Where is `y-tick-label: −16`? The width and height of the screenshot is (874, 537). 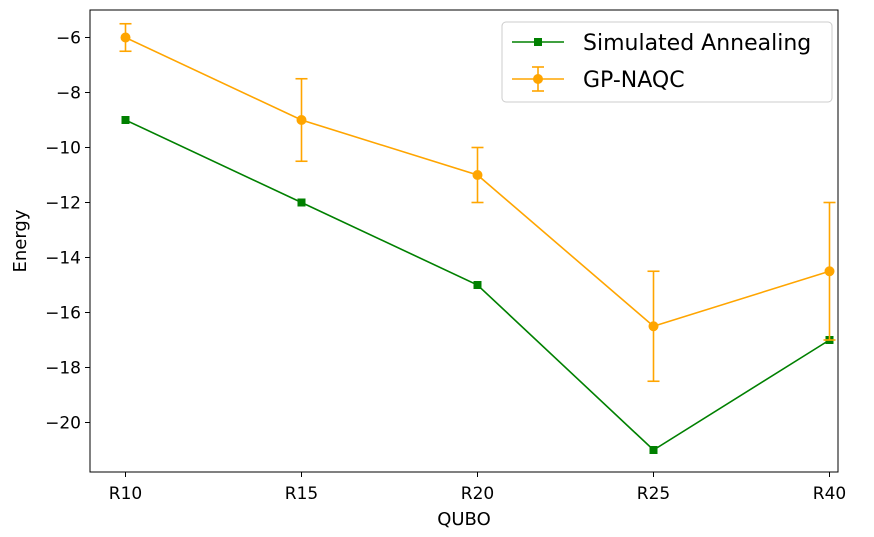
y-tick-label: −16 is located at coordinates (63, 314).